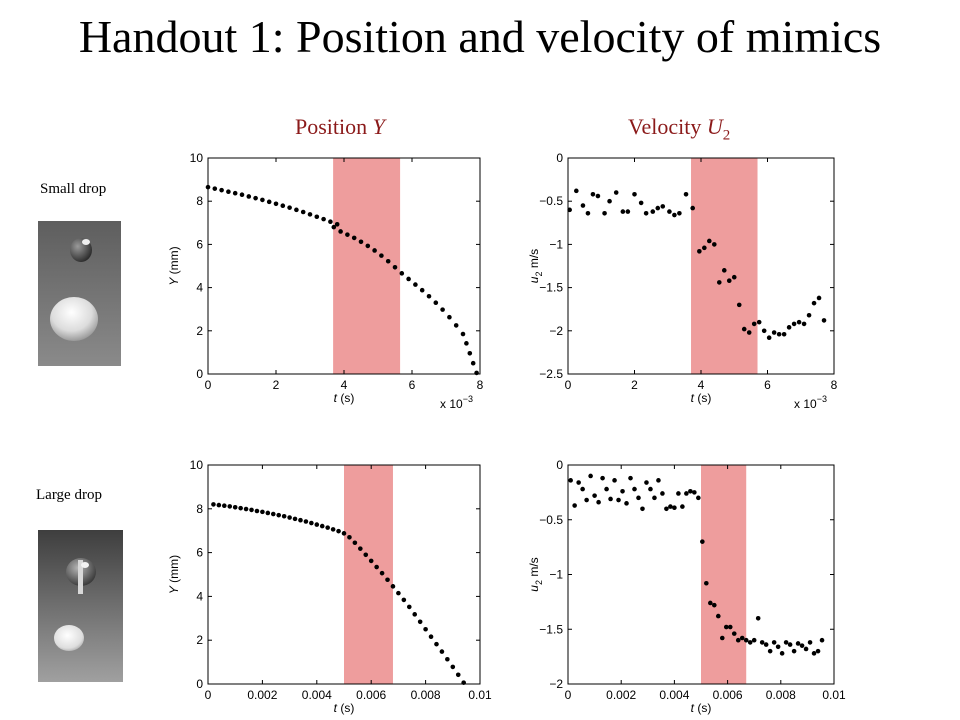 The height and width of the screenshot is (720, 960). Describe the element at coordinates (451, 404) in the screenshot. I see `x-axis-multiplier-base: x 10` at that location.